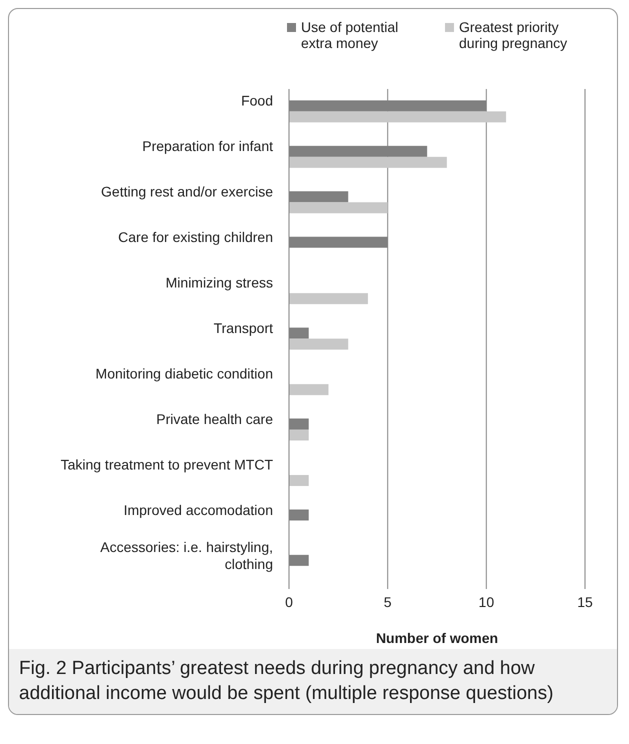 The height and width of the screenshot is (744, 629). What do you see at coordinates (313, 681) in the screenshot?
I see `caption: Fig. 2 Participants’ greatest needs during pregnancy and how additional income would be spent (multiple response questions)` at bounding box center [313, 681].